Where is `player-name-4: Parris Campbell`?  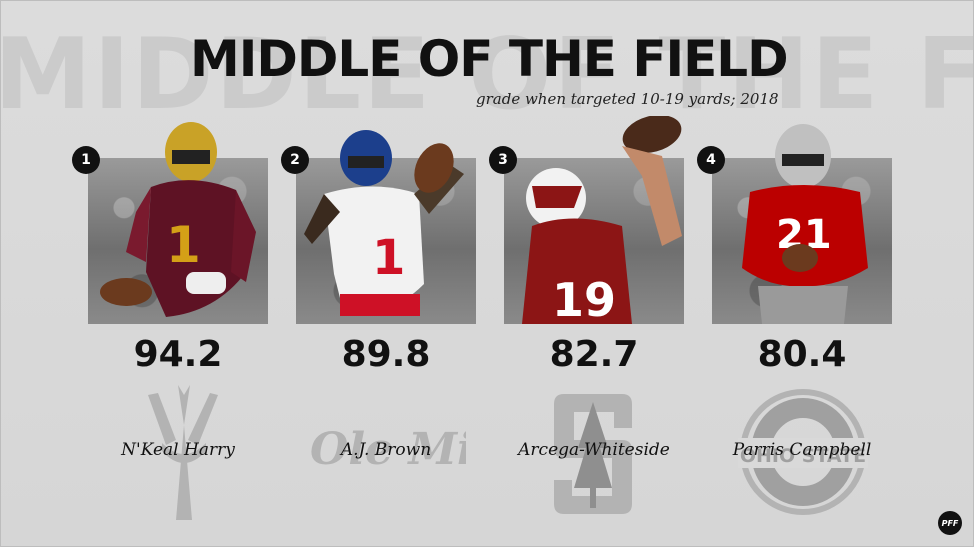 player-name-4: Parris Campbell is located at coordinates (802, 450).